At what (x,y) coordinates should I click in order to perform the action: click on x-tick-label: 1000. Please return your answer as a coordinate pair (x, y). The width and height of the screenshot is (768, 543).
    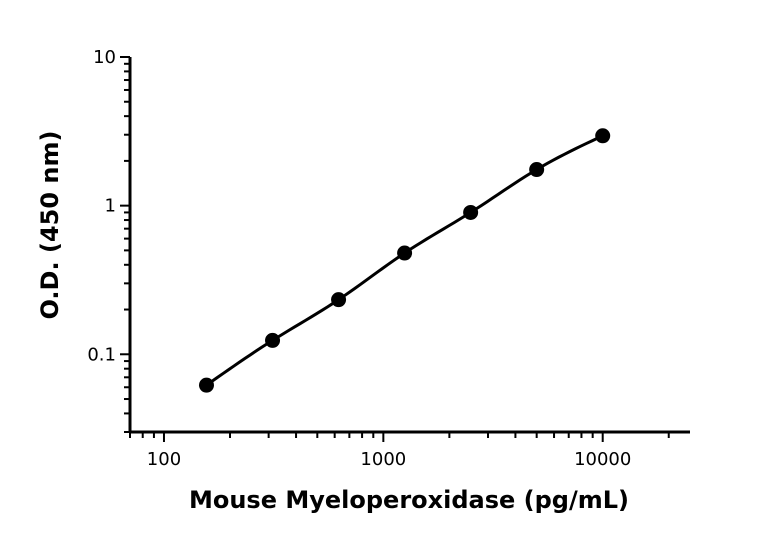
    Looking at the image, I should click on (383, 459).